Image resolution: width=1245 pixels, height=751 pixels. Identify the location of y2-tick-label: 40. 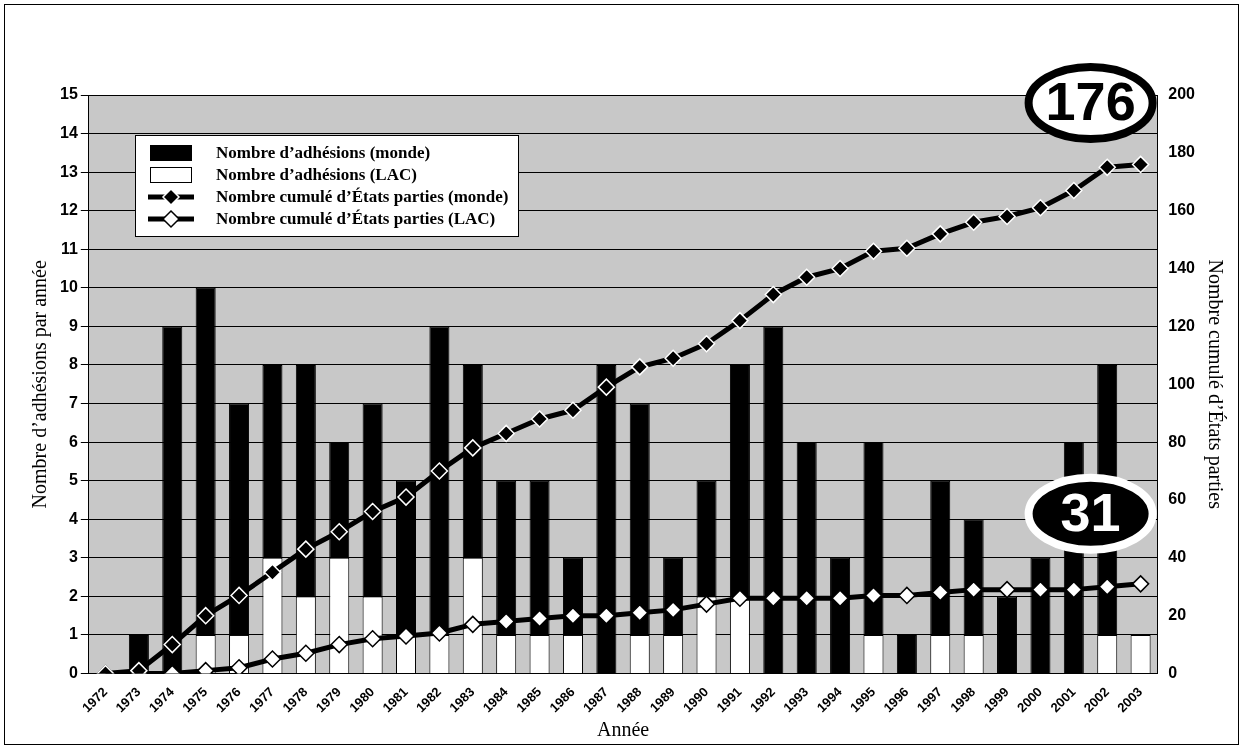
(1177, 557).